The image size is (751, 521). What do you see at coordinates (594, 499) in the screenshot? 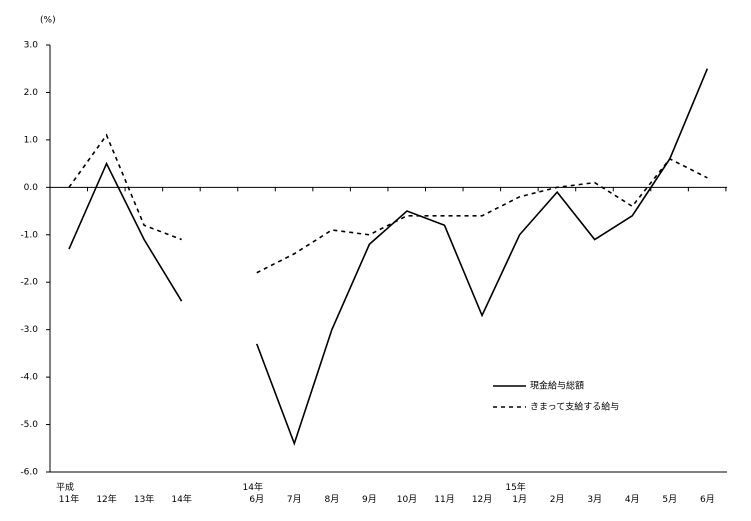
I see `x-tick-label: 3月` at bounding box center [594, 499].